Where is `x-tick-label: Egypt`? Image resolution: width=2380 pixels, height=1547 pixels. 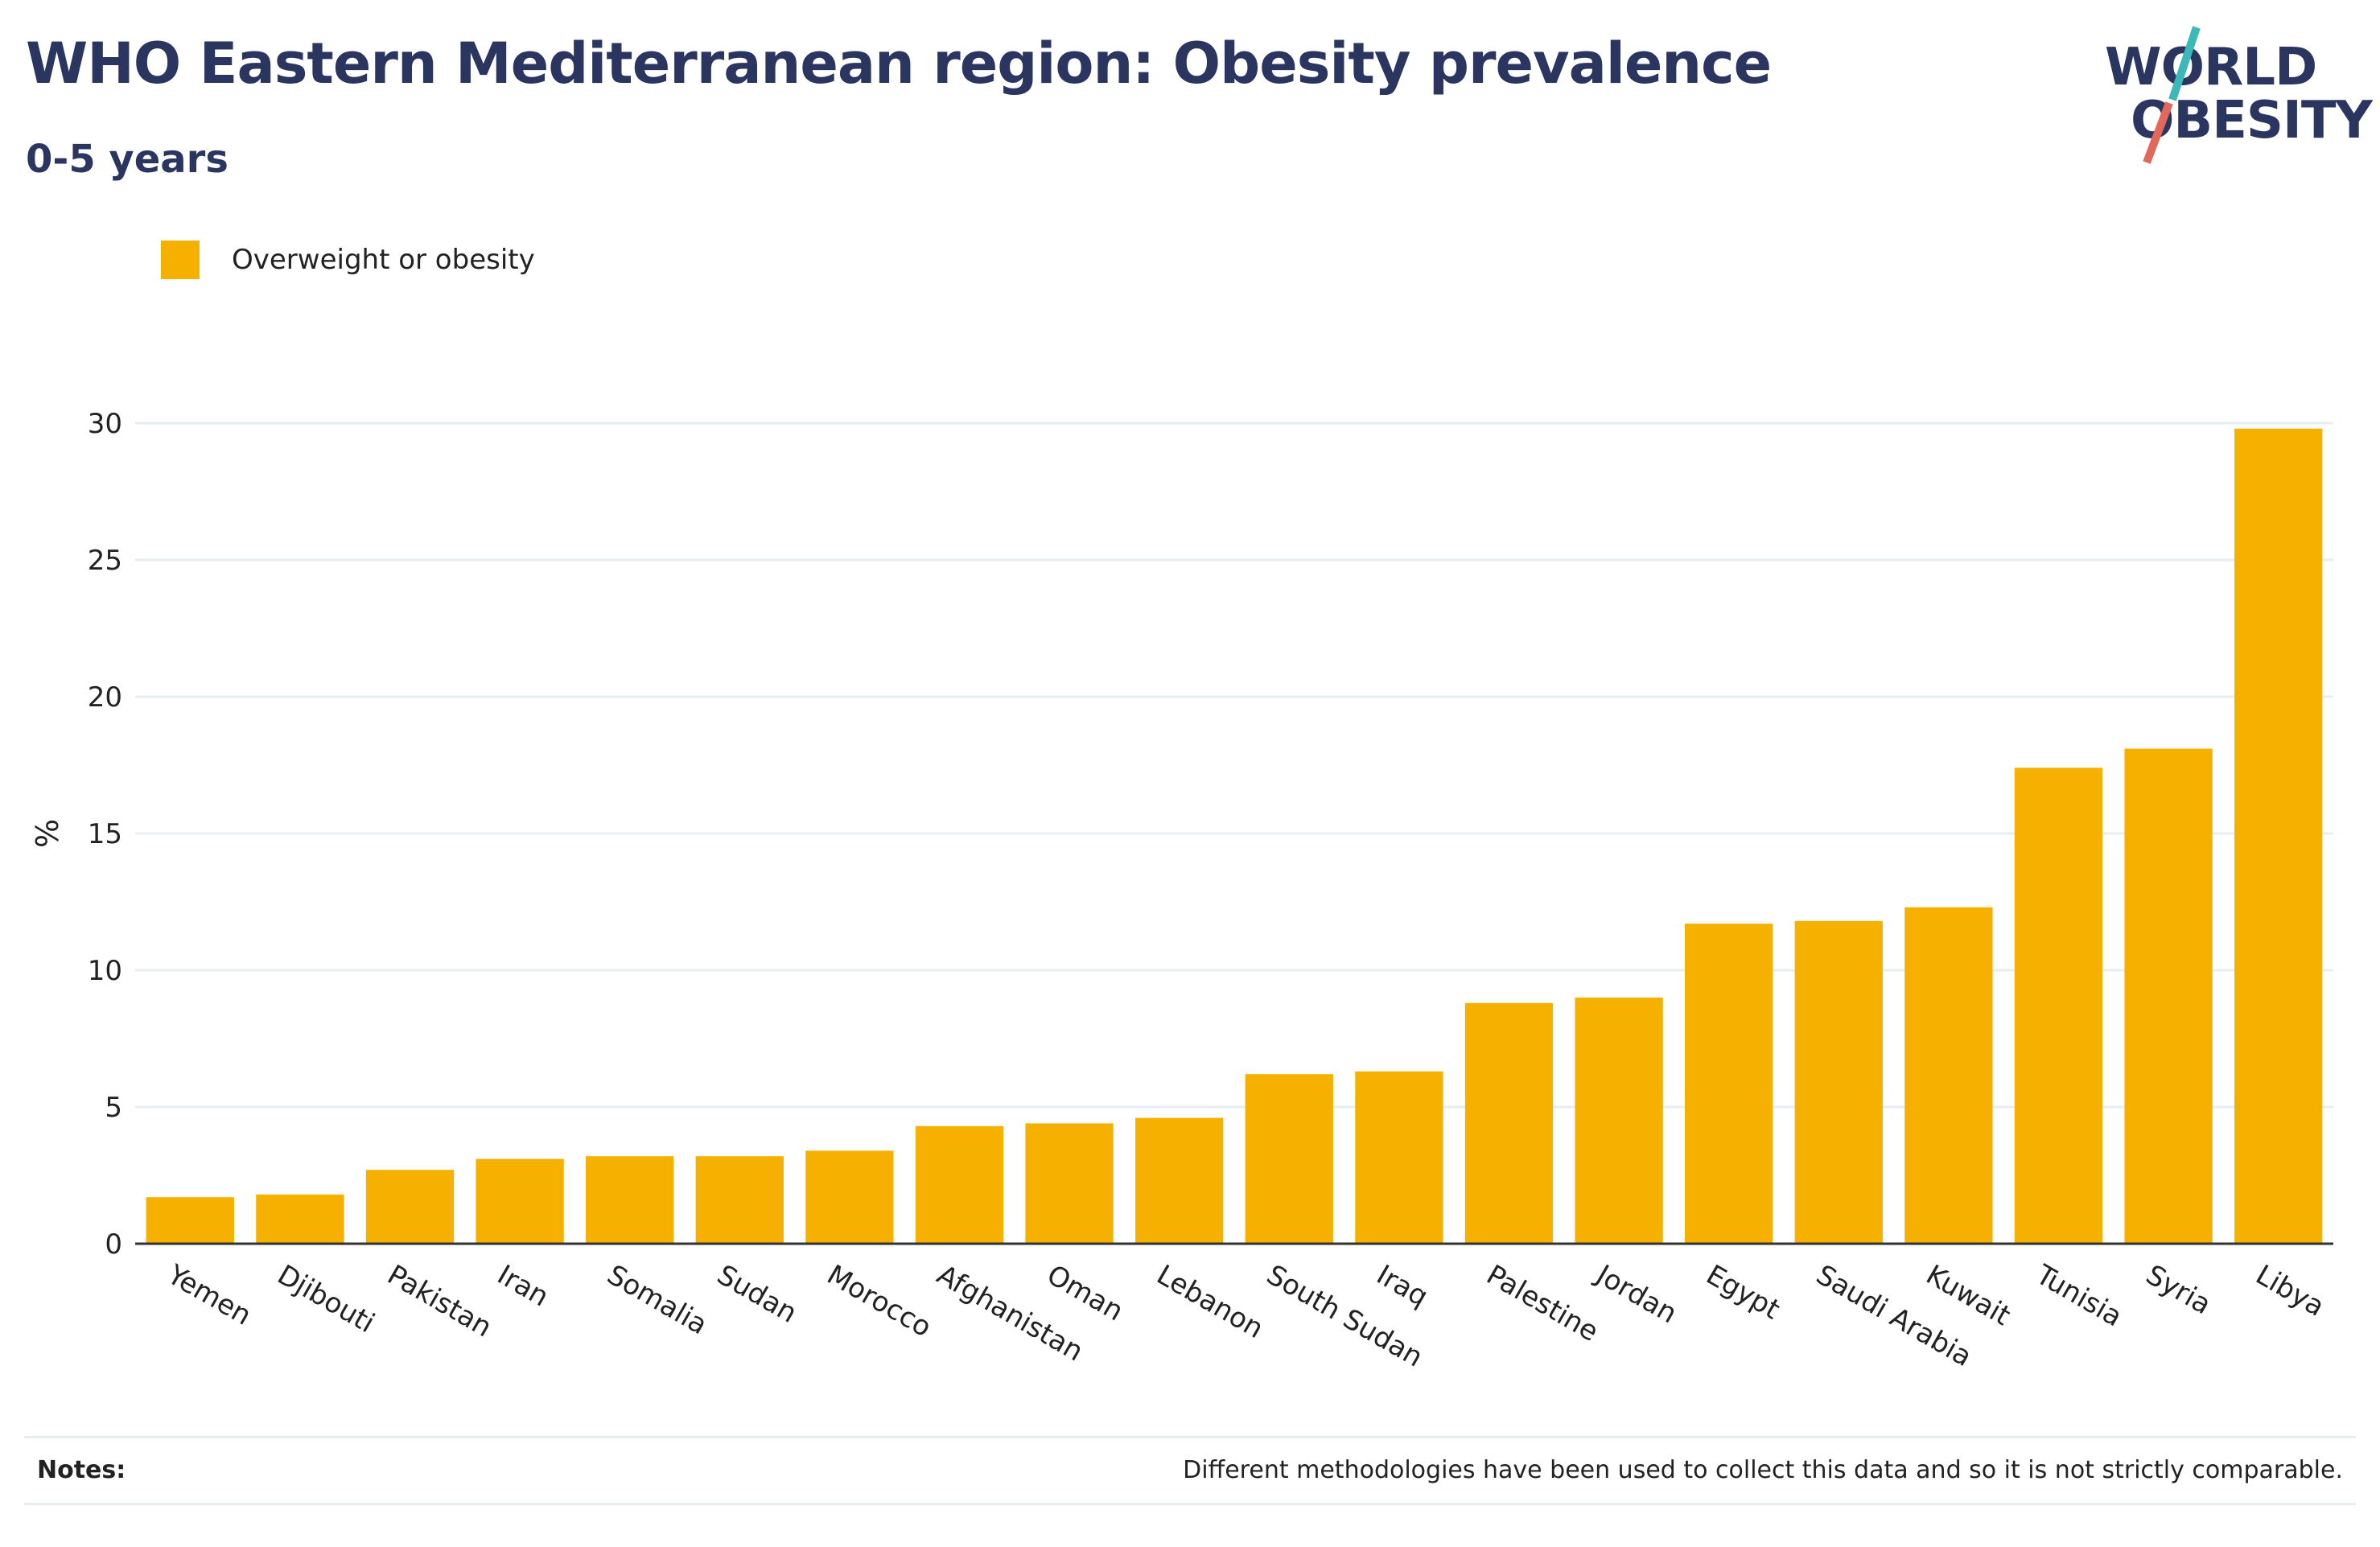
x-tick-label: Egypt is located at coordinates (1743, 1293).